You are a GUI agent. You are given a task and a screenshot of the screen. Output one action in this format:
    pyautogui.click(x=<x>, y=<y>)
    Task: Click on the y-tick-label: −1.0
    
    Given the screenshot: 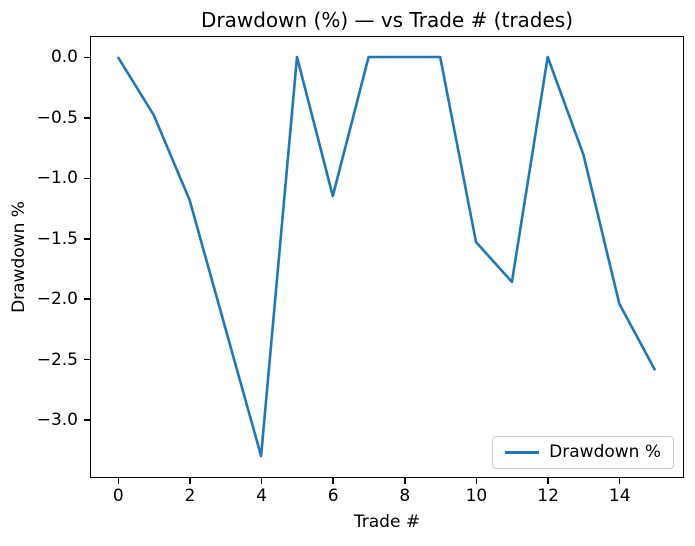 What is the action you would take?
    pyautogui.click(x=57, y=178)
    